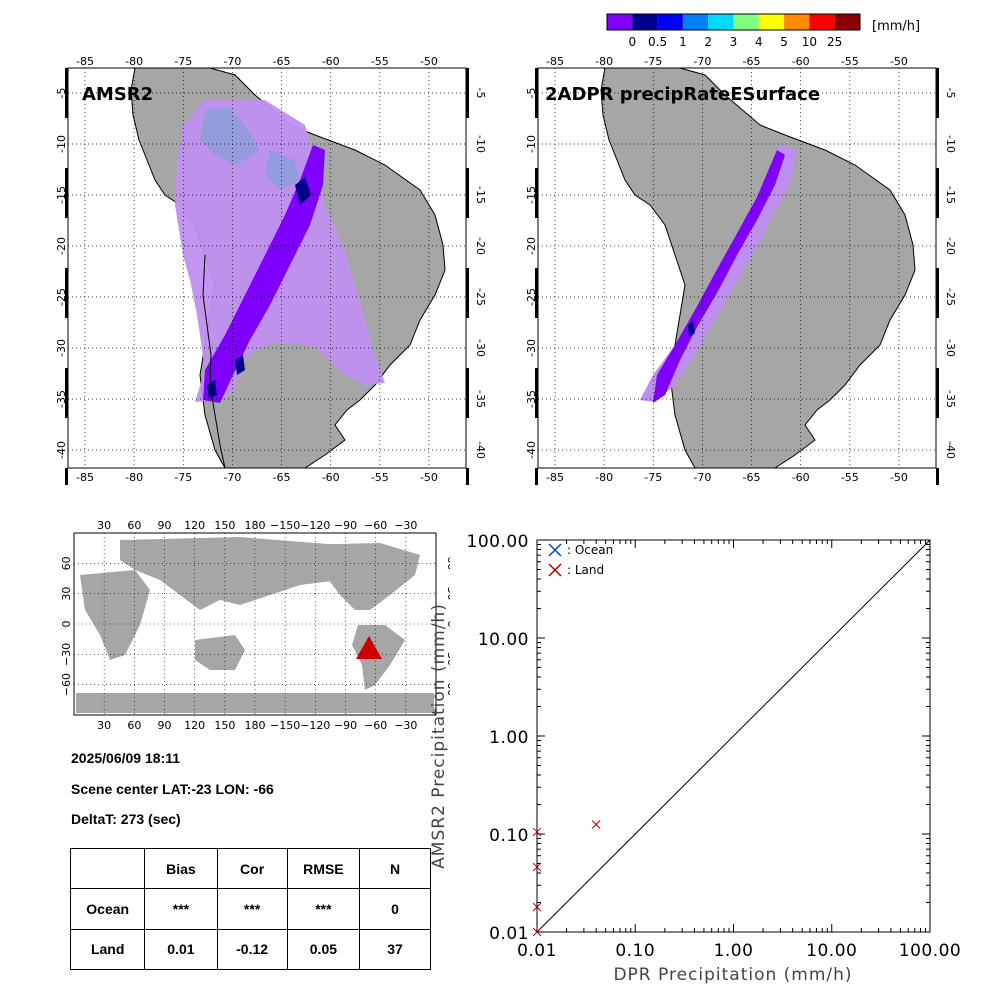  Describe the element at coordinates (252, 909) in the screenshot. I see `stats-cell: ***` at that location.